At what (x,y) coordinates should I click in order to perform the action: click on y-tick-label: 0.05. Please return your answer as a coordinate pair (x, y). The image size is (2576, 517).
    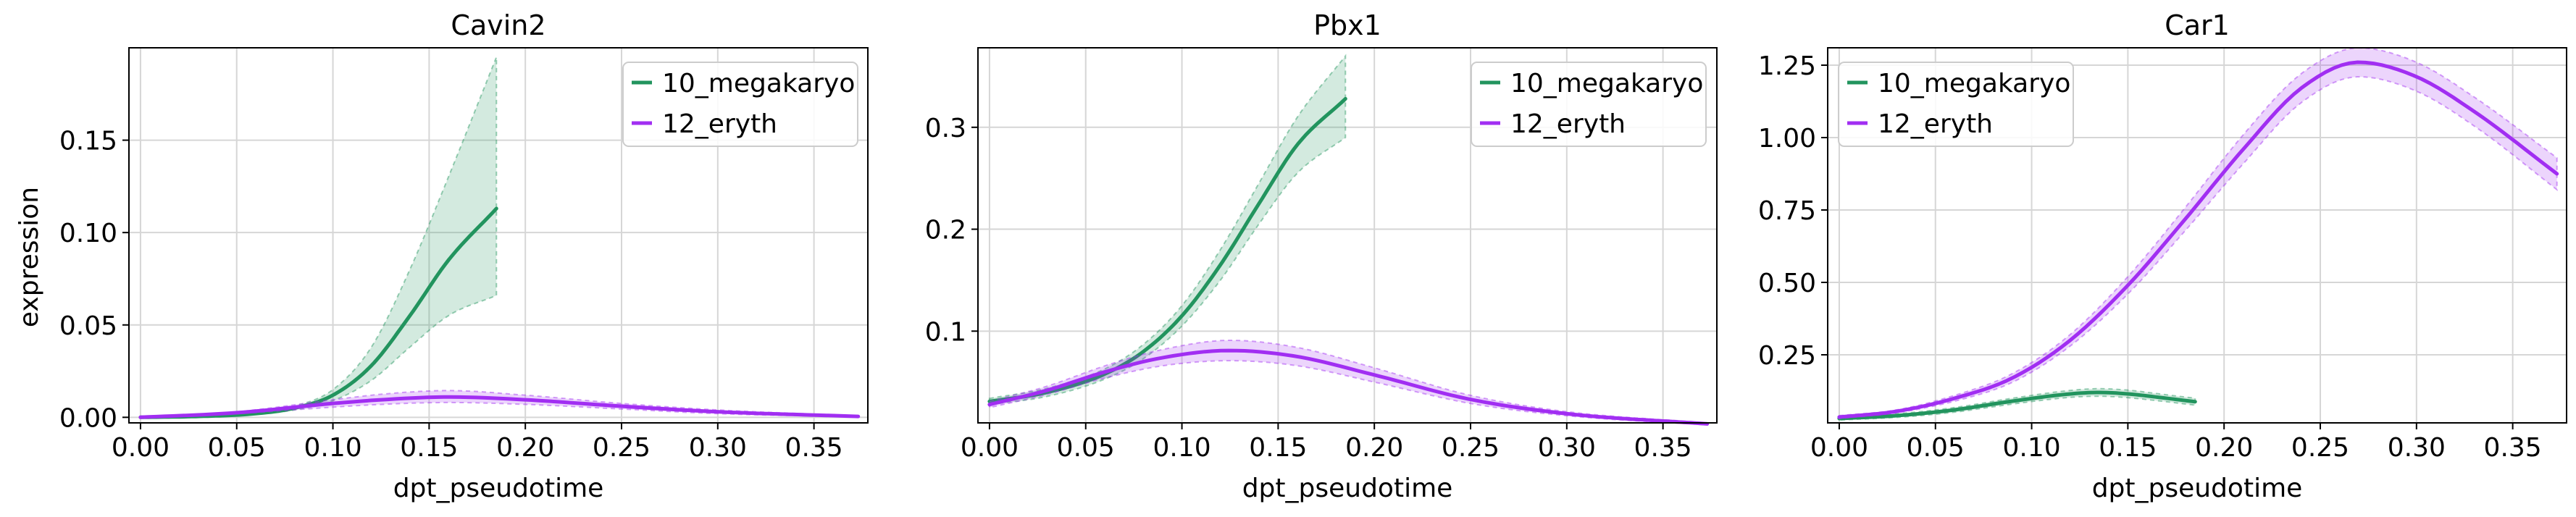
    Looking at the image, I should click on (88, 326).